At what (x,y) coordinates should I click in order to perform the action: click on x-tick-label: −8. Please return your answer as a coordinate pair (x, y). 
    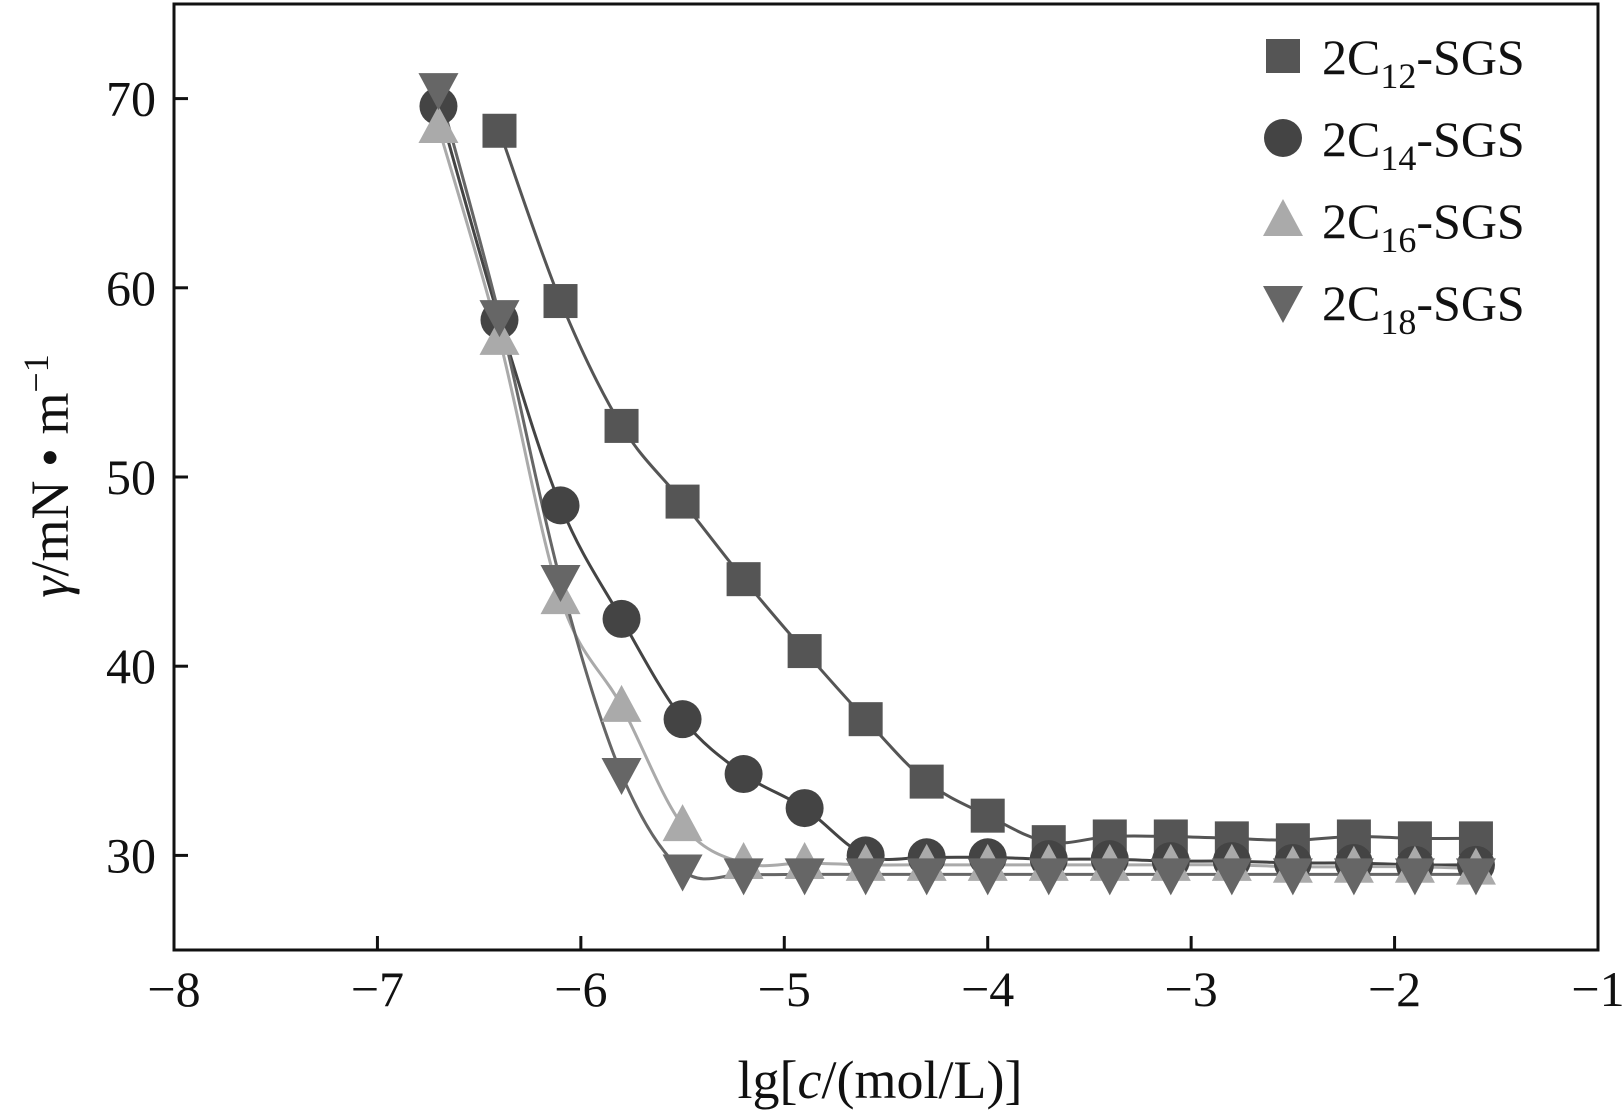
    Looking at the image, I should click on (173, 989).